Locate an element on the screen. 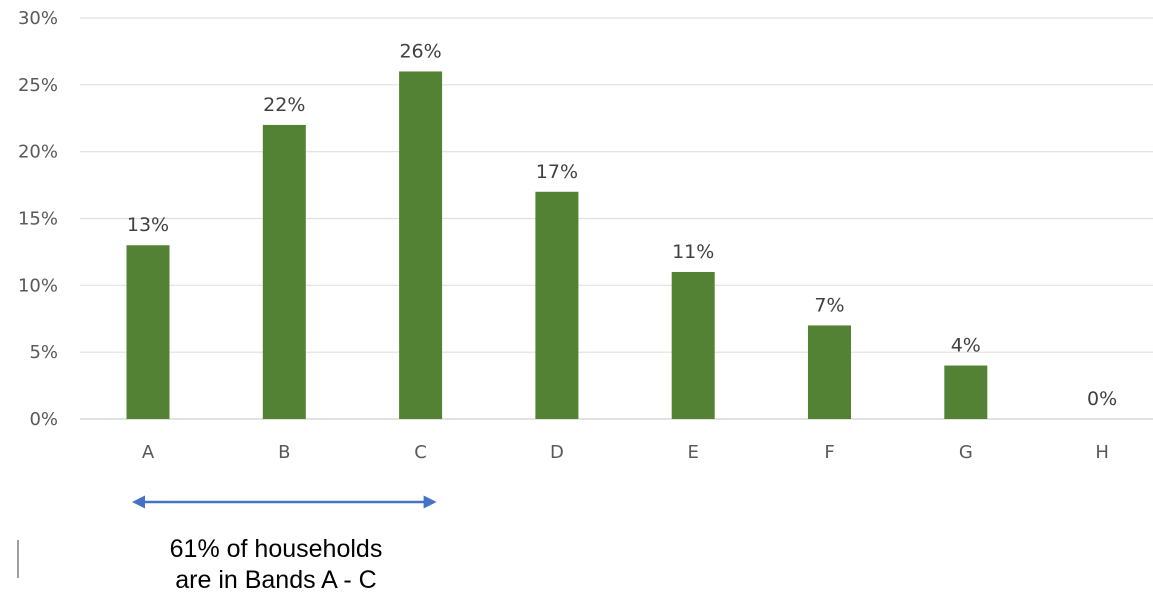 This screenshot has height=593, width=1153. annotation: 61% of households are in Bands A - C is located at coordinates (284, 544).